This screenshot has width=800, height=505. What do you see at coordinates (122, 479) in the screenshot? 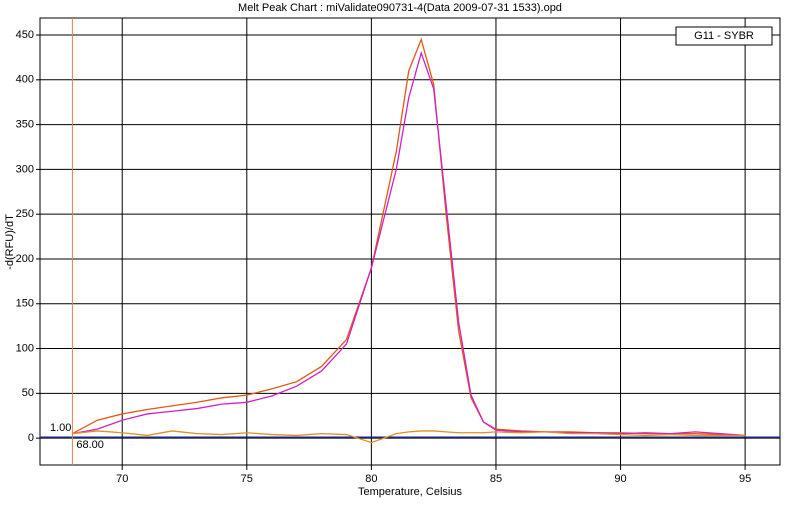
I see `x-tick-label: 70` at bounding box center [122, 479].